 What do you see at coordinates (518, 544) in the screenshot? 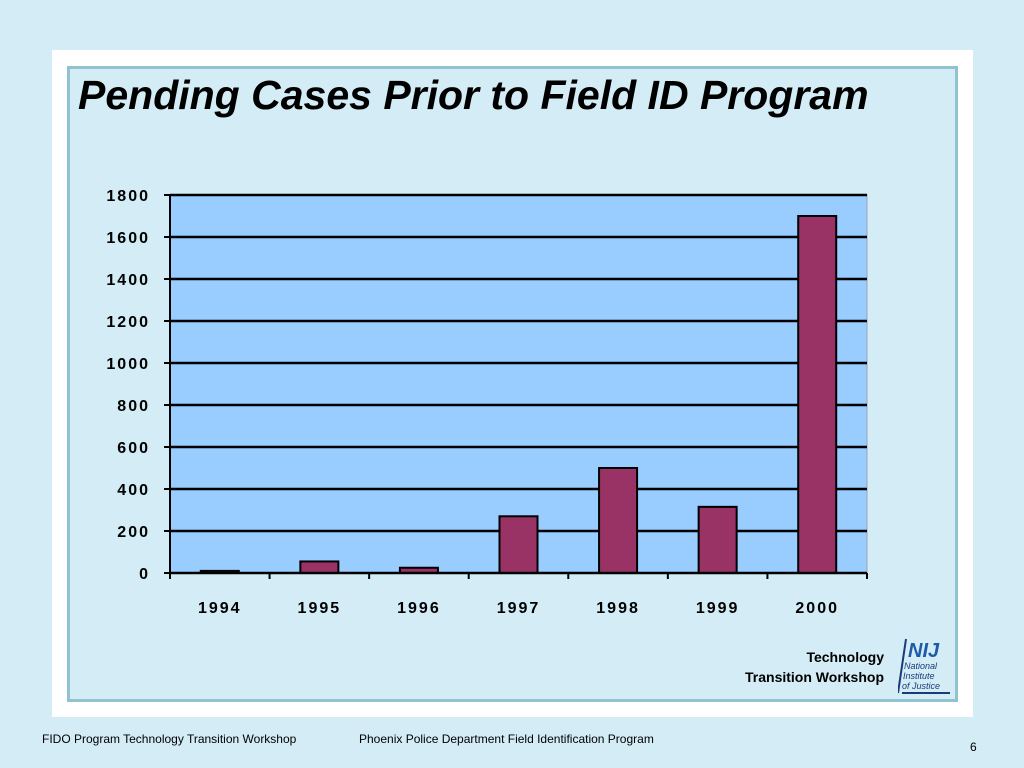
I see `bar-1997` at bounding box center [518, 544].